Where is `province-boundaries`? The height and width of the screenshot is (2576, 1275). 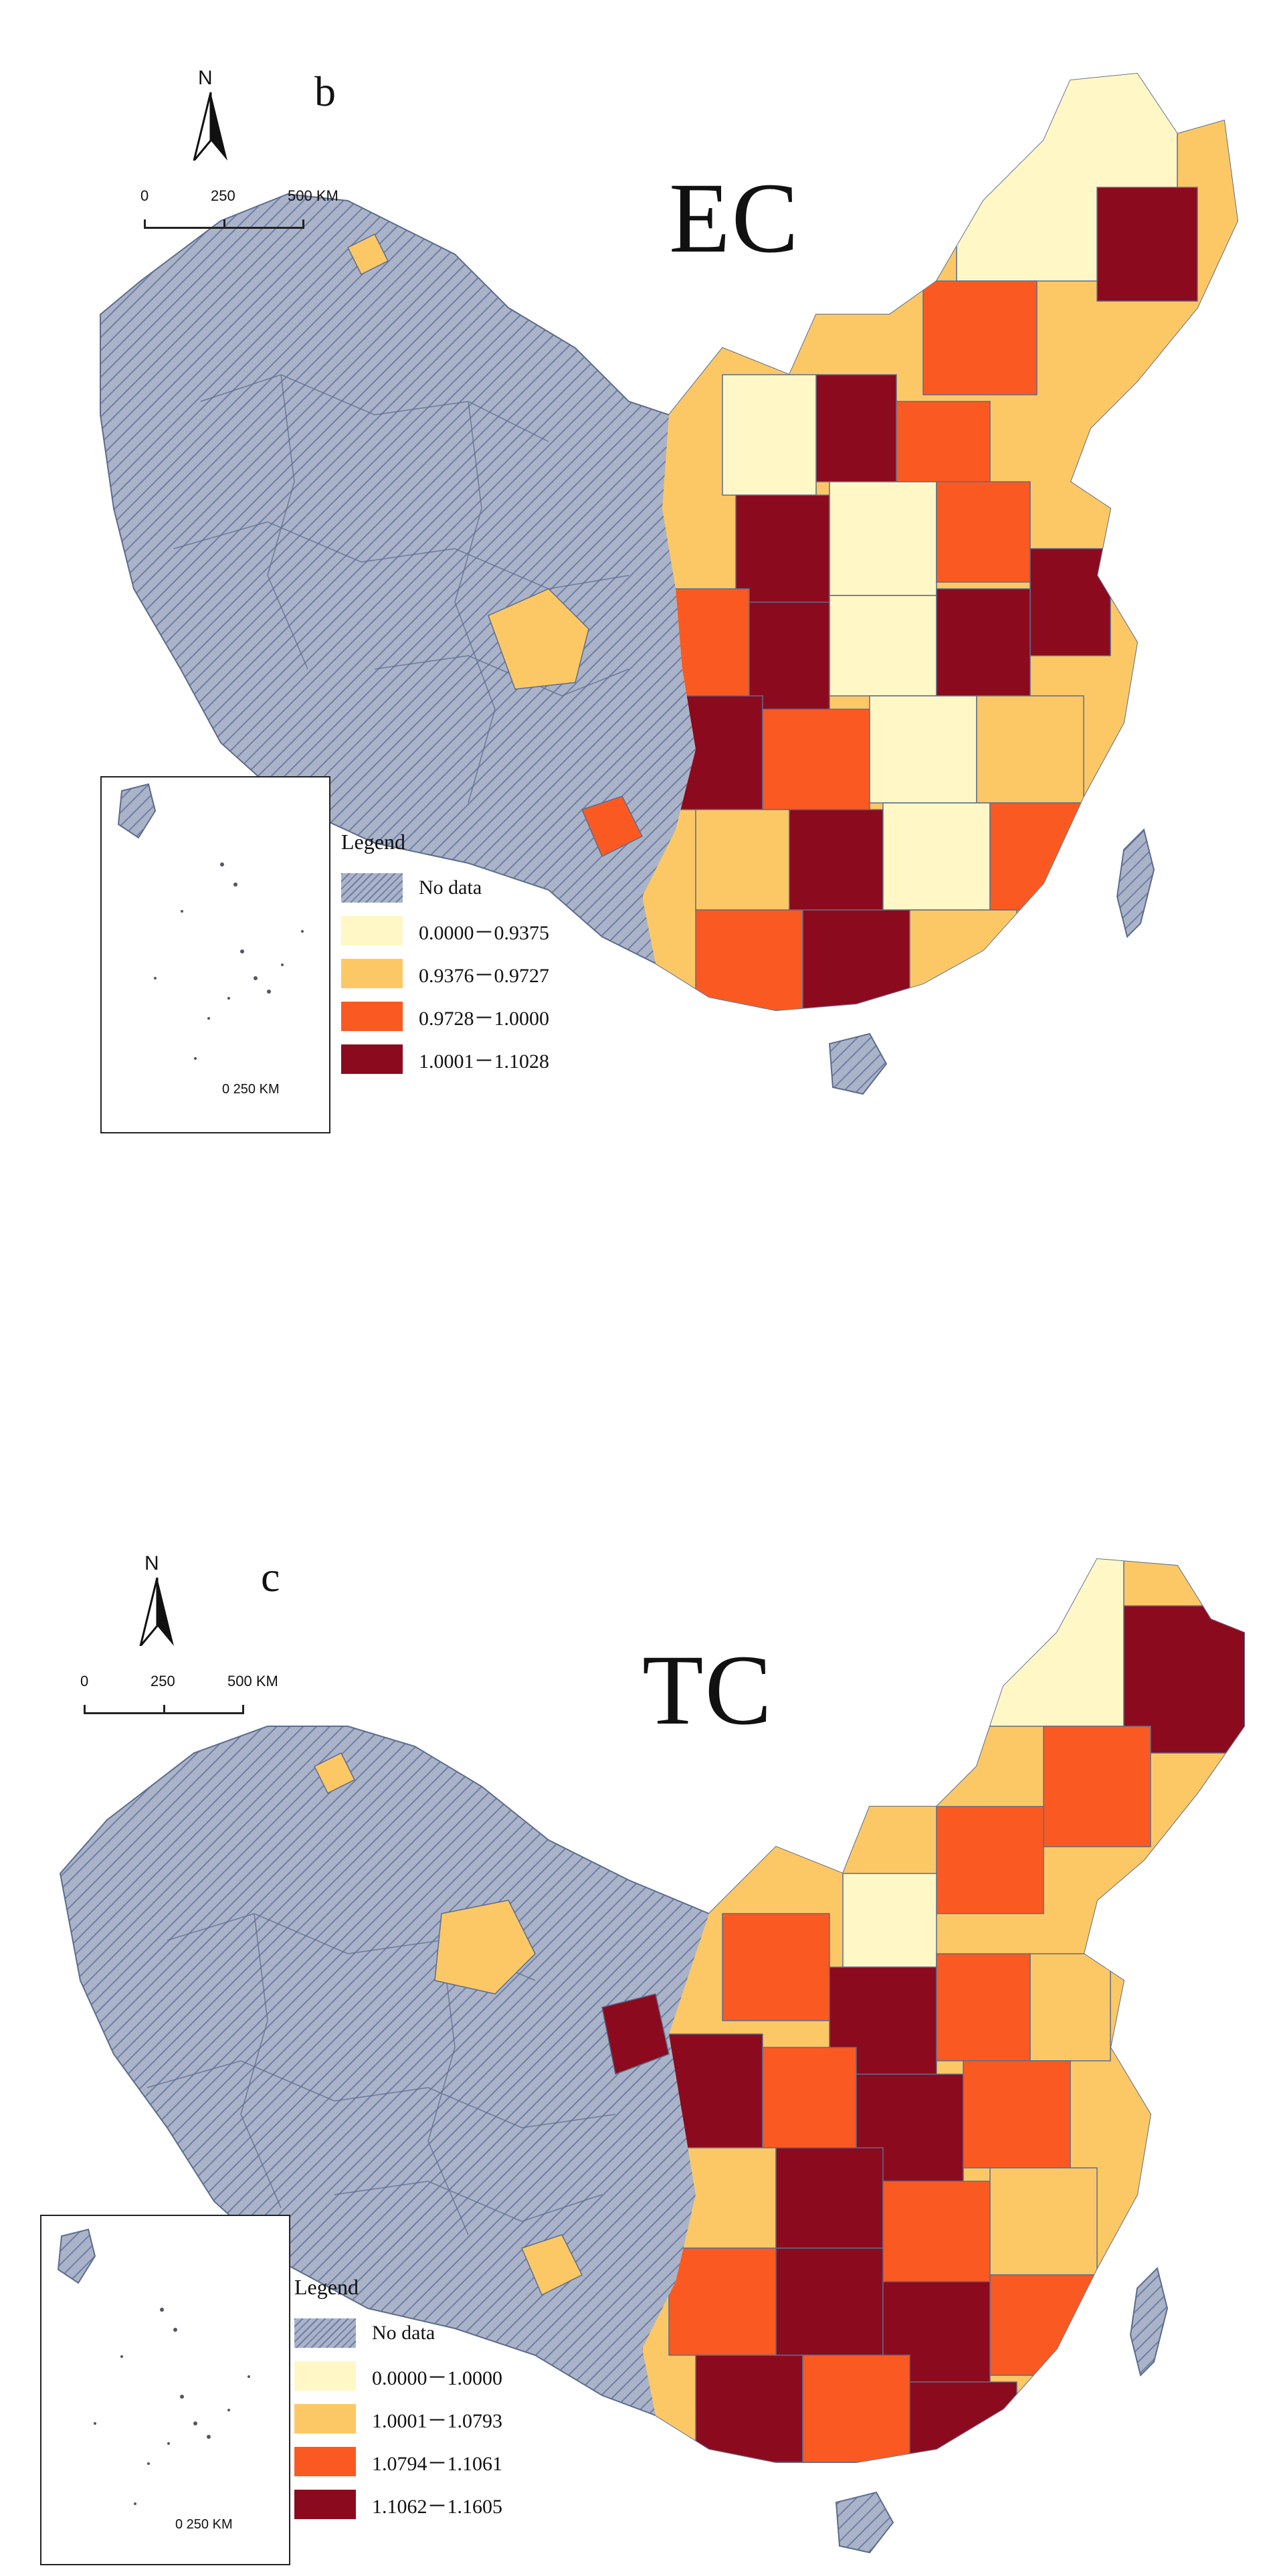 province-boundaries is located at coordinates (401, 589).